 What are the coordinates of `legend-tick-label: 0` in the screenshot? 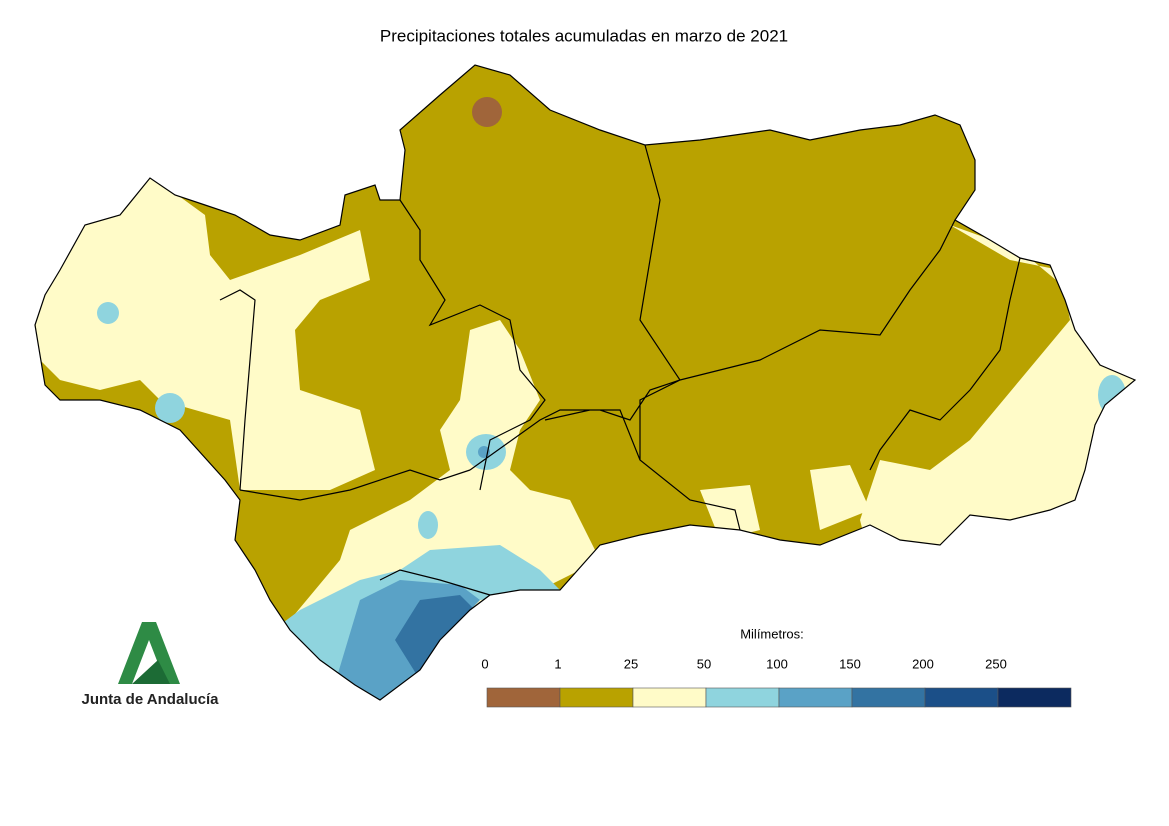 It's located at (484, 663).